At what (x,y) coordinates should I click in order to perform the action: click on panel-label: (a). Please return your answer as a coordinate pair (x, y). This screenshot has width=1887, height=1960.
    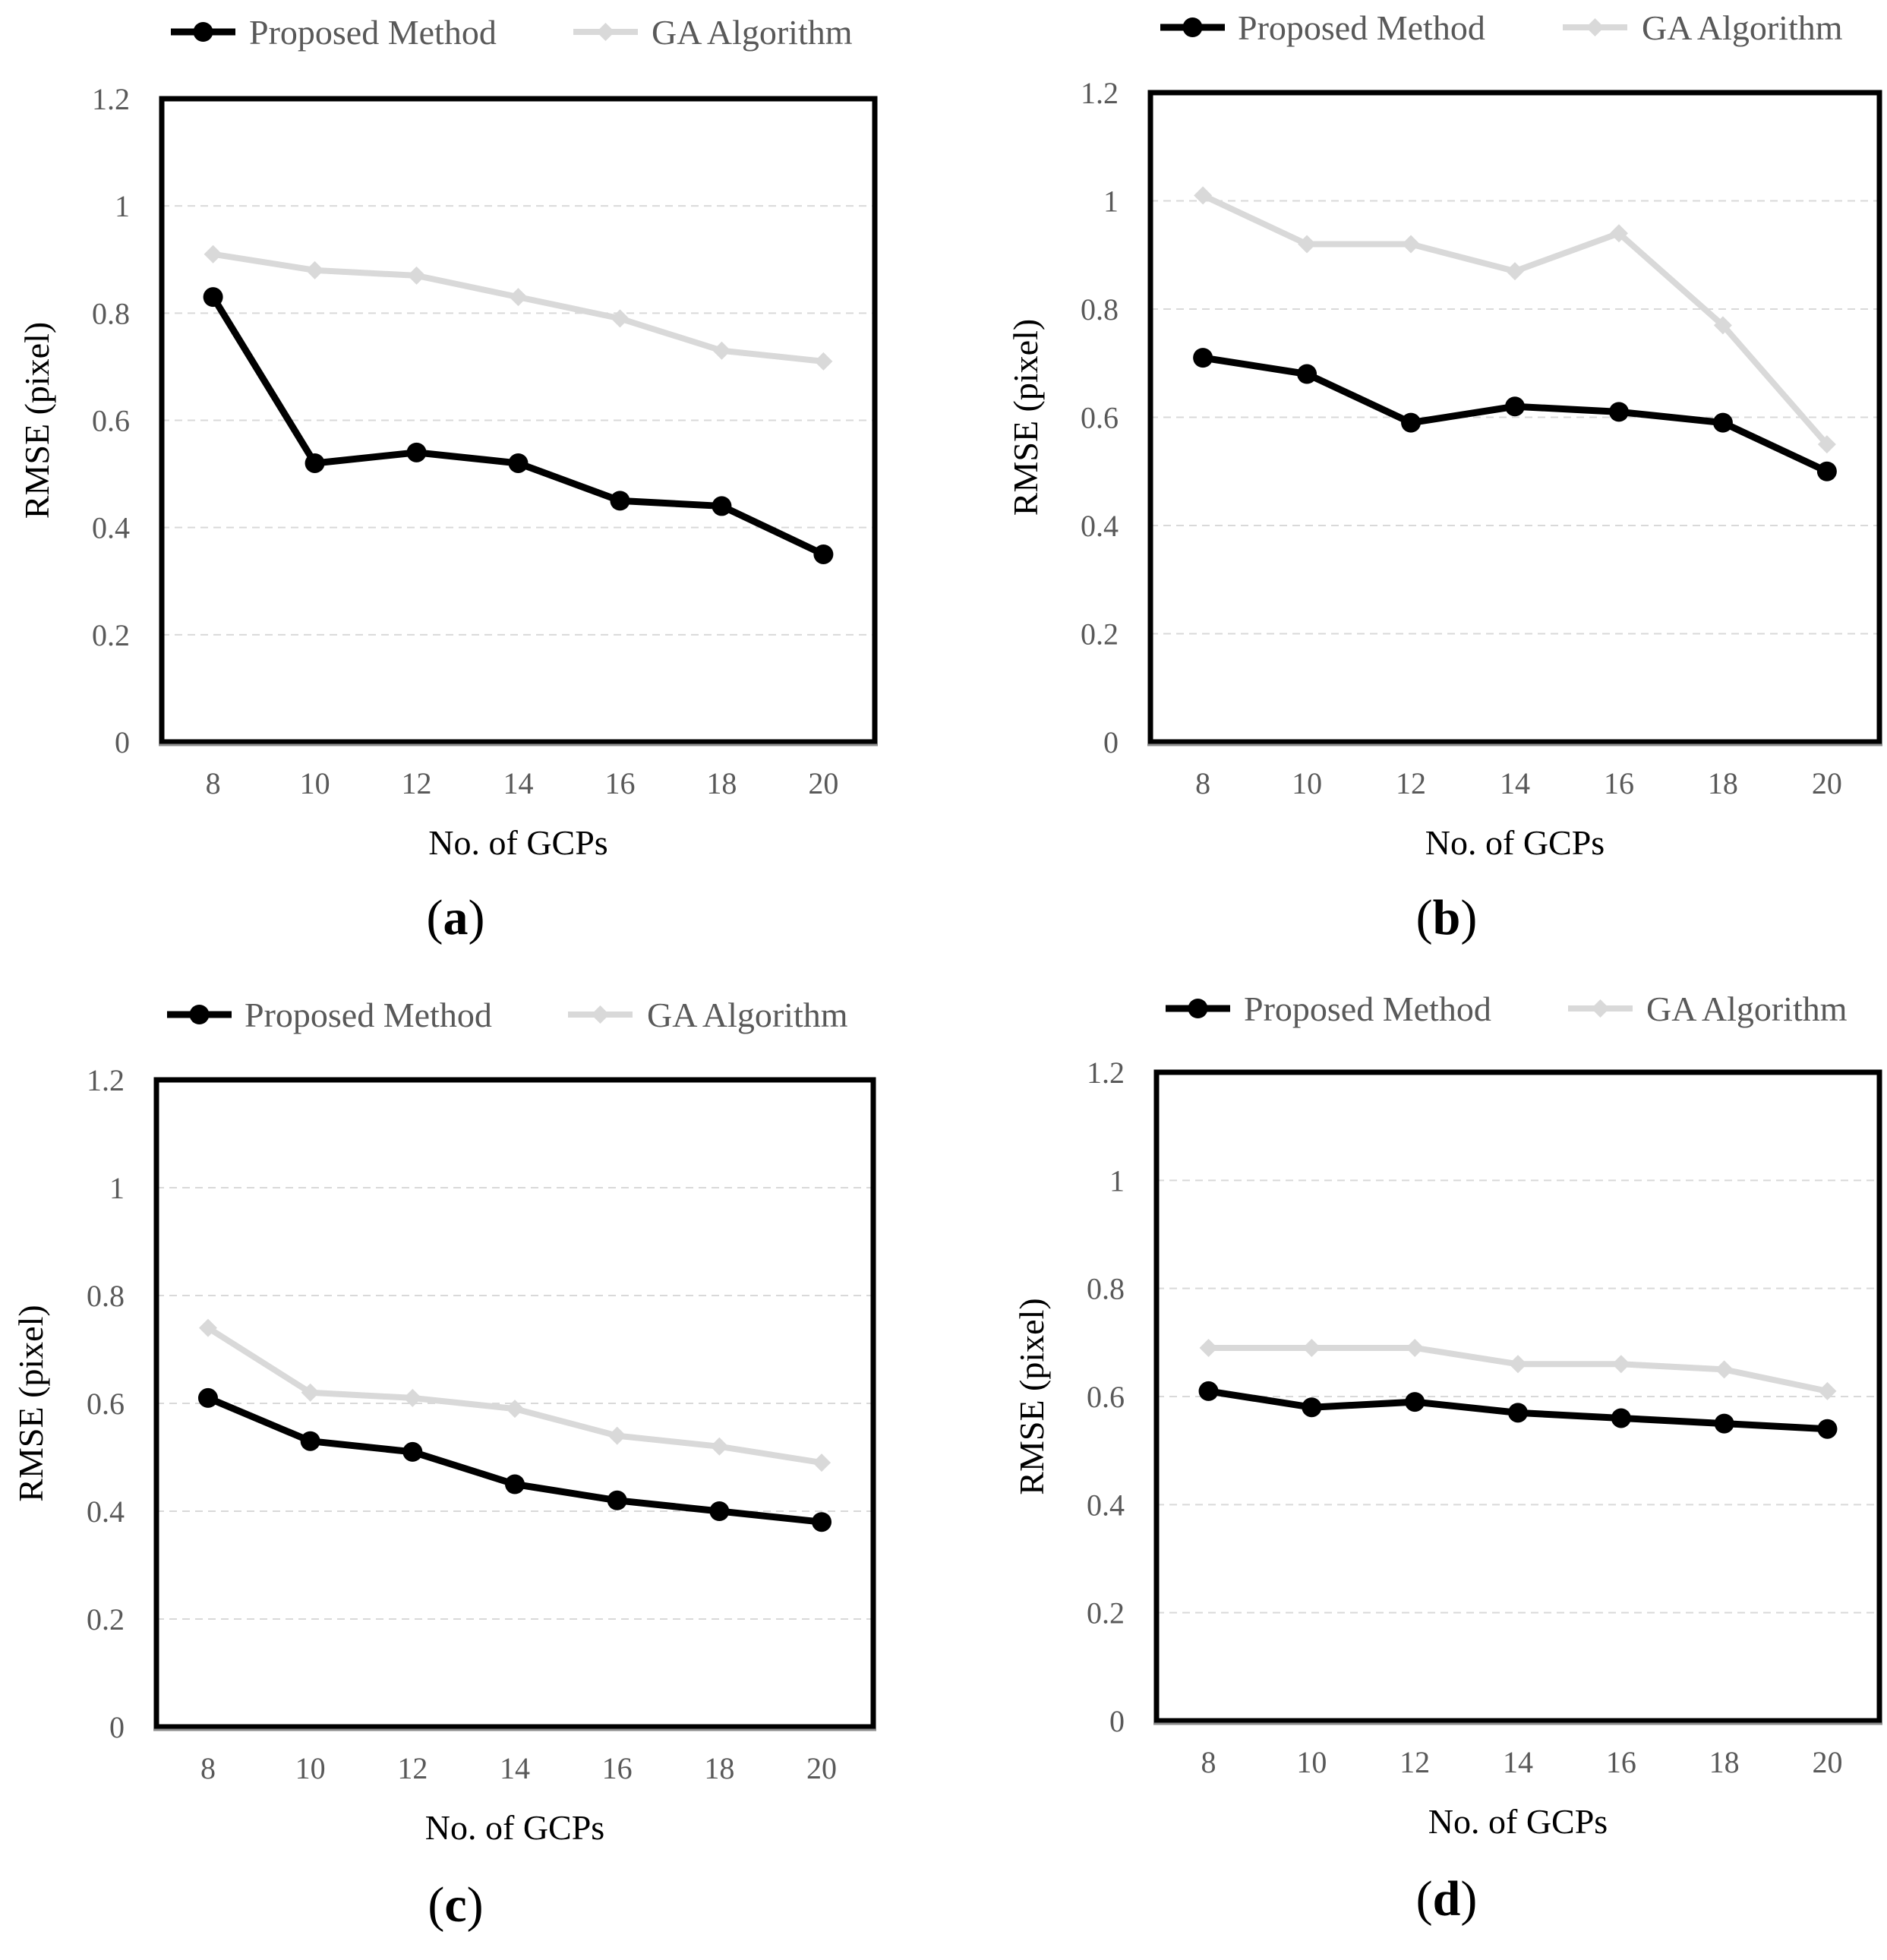
    Looking at the image, I should click on (456, 917).